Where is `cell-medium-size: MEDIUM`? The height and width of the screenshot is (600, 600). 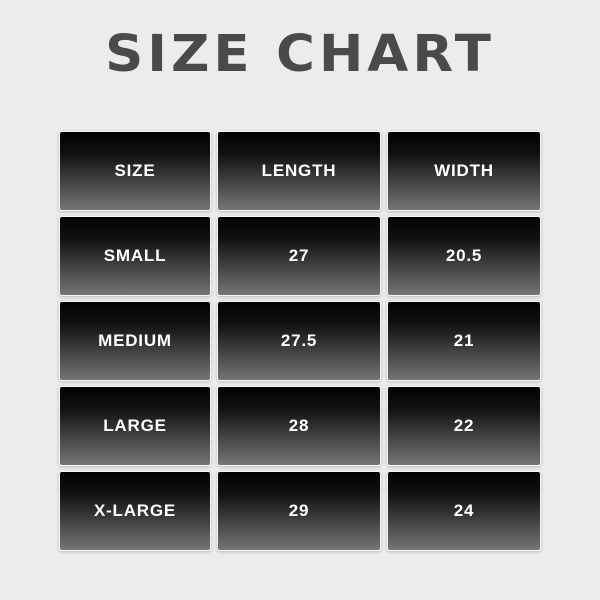
cell-medium-size: MEDIUM is located at coordinates (135, 341).